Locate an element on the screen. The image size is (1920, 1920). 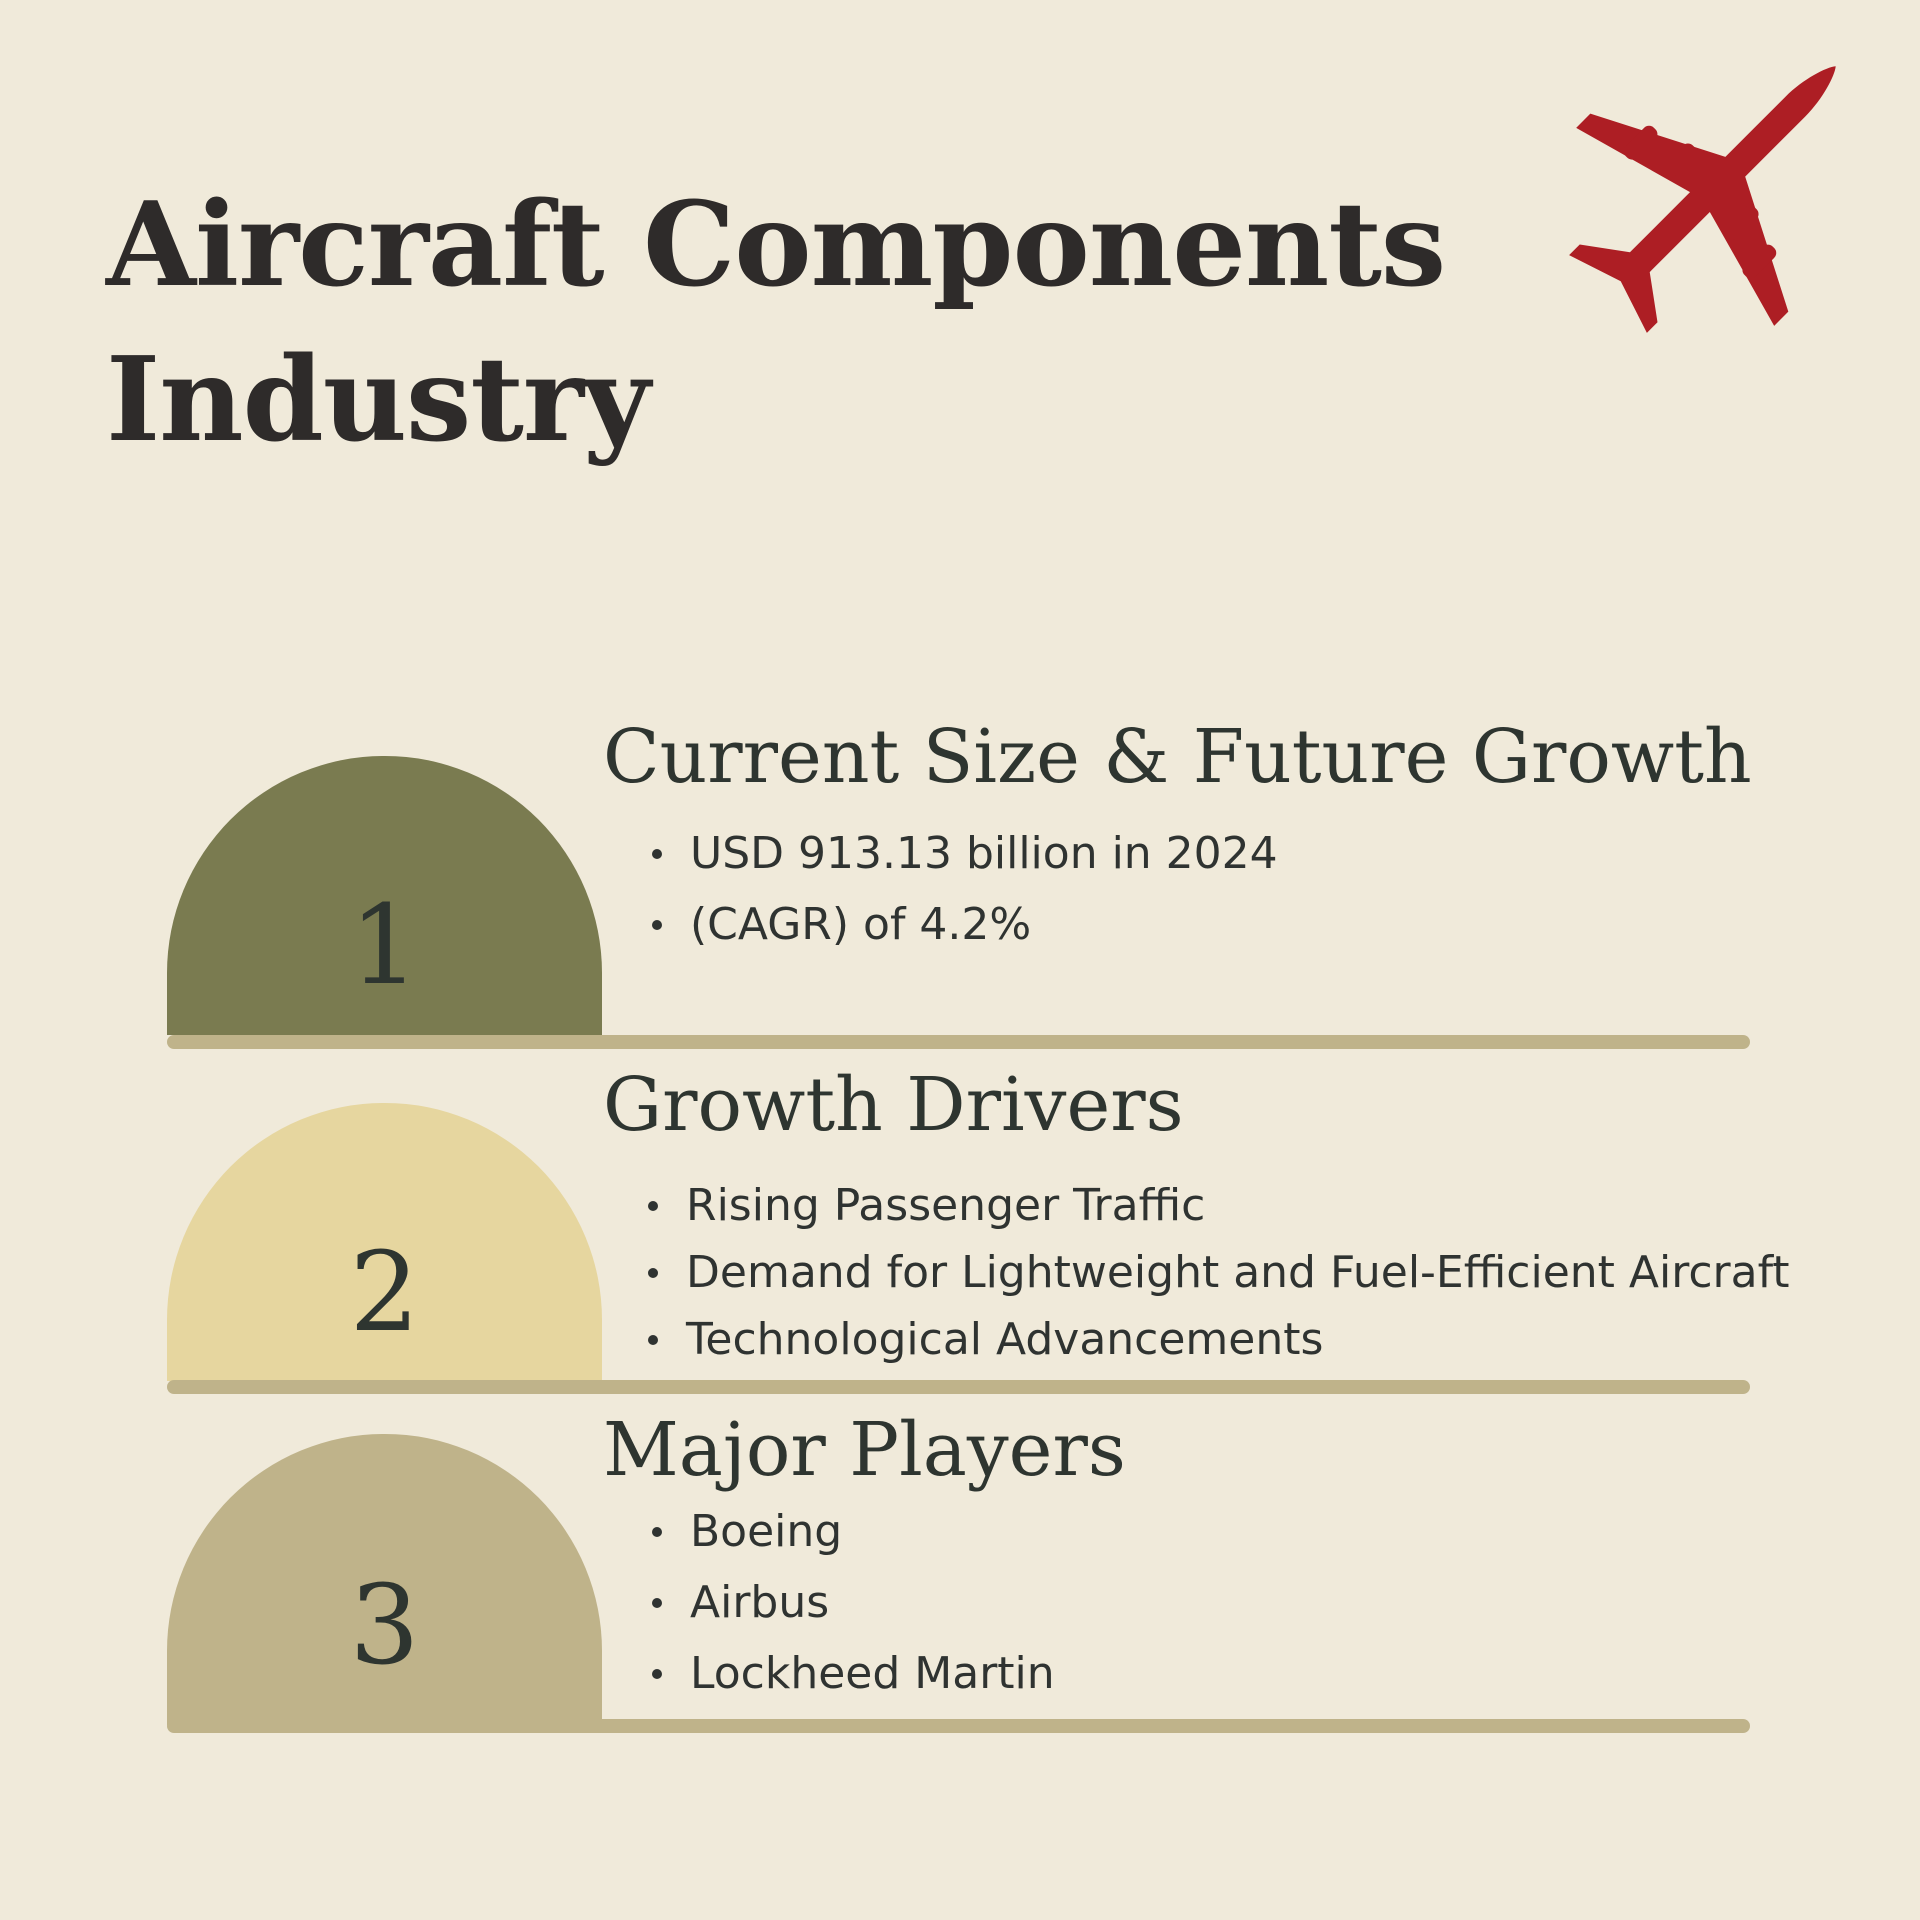
list-item: Lockheed Martin is located at coordinates (852, 1673).